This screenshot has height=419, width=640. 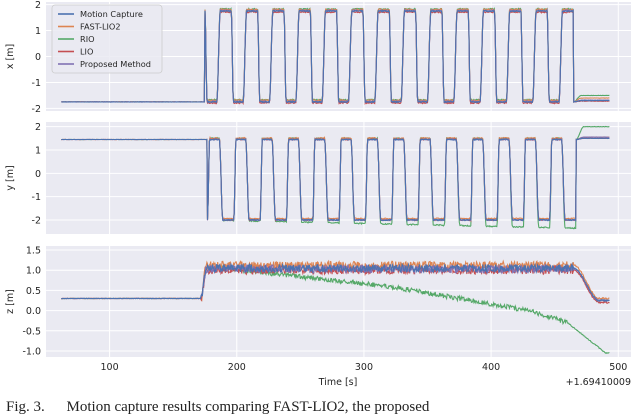 What do you see at coordinates (33, 271) in the screenshot?
I see `y-tick-label: 1.0` at bounding box center [33, 271].